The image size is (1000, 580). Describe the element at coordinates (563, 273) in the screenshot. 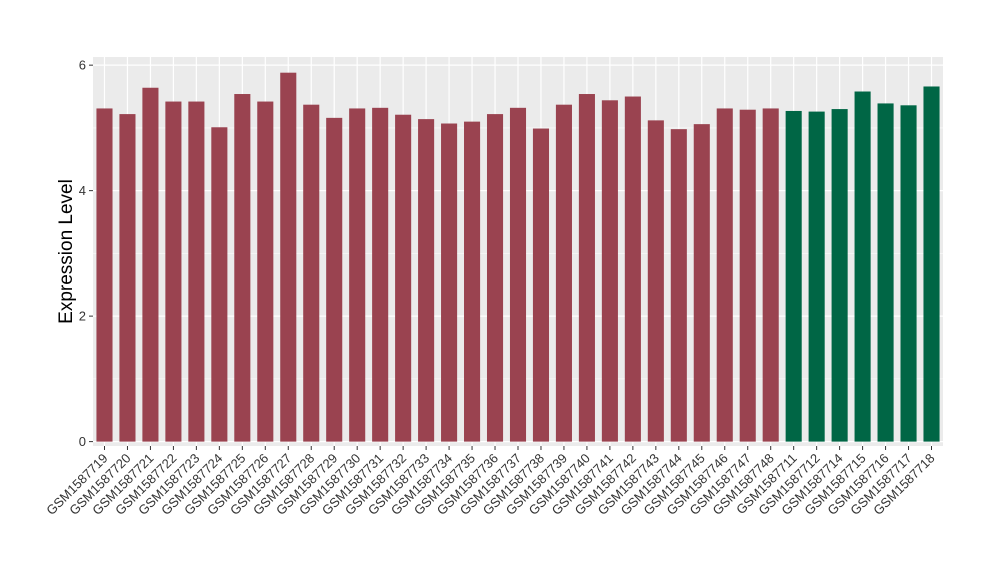

I see `bar-GSM1587739` at that location.